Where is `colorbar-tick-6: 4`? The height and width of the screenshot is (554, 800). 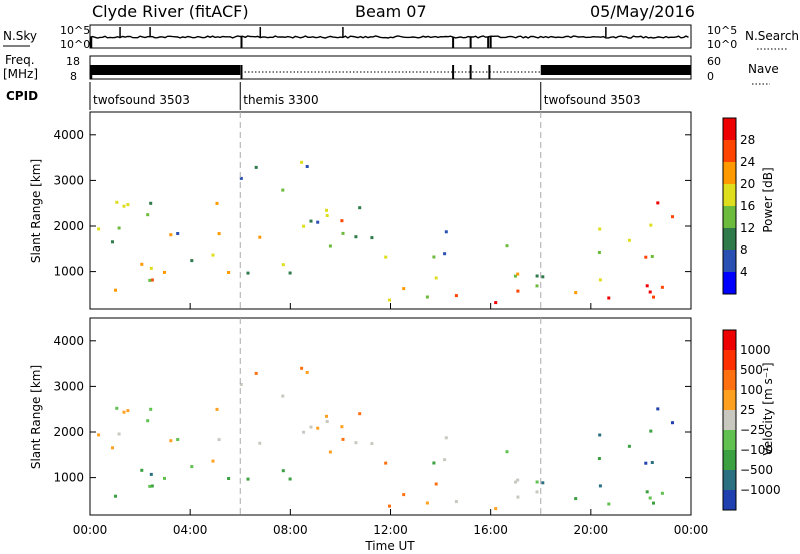 colorbar-tick-6: 4 is located at coordinates (744, 272).